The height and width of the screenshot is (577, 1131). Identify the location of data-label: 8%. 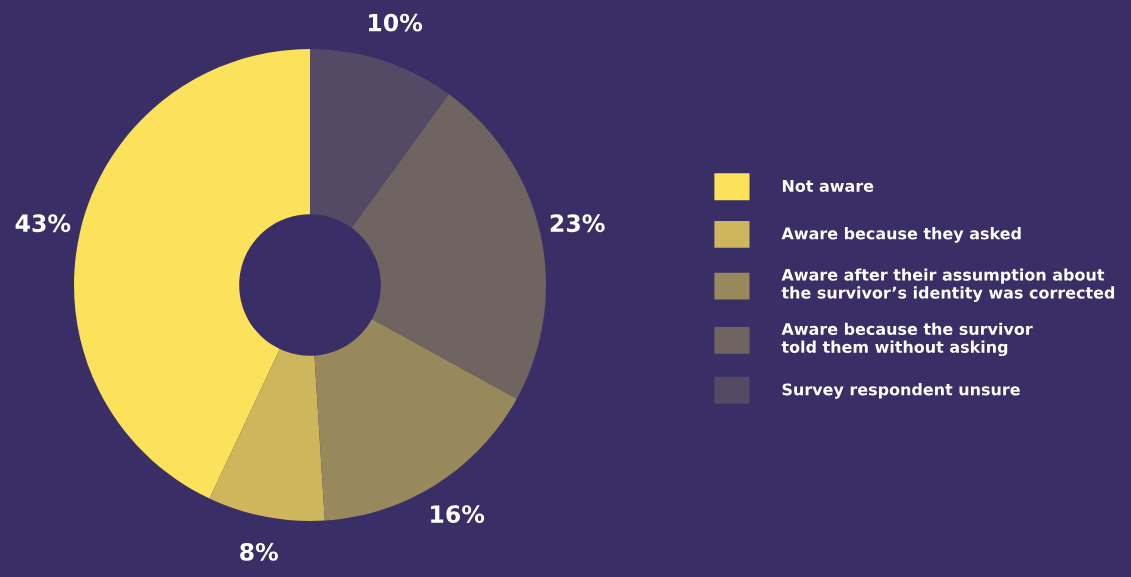
(259, 551).